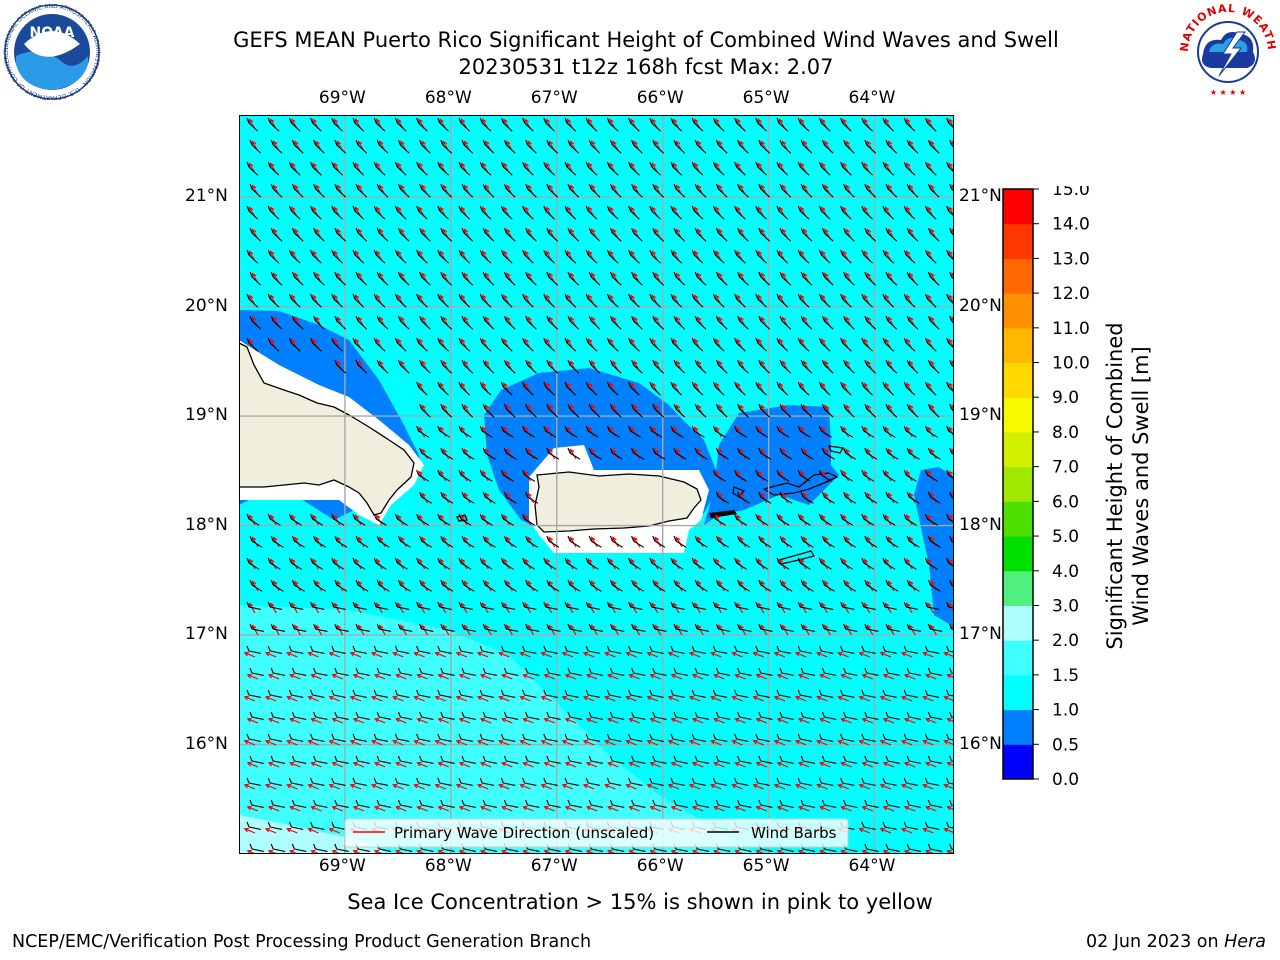 The image size is (1280, 960). What do you see at coordinates (206, 524) in the screenshot?
I see `lat-tick-label-left: 18°N` at bounding box center [206, 524].